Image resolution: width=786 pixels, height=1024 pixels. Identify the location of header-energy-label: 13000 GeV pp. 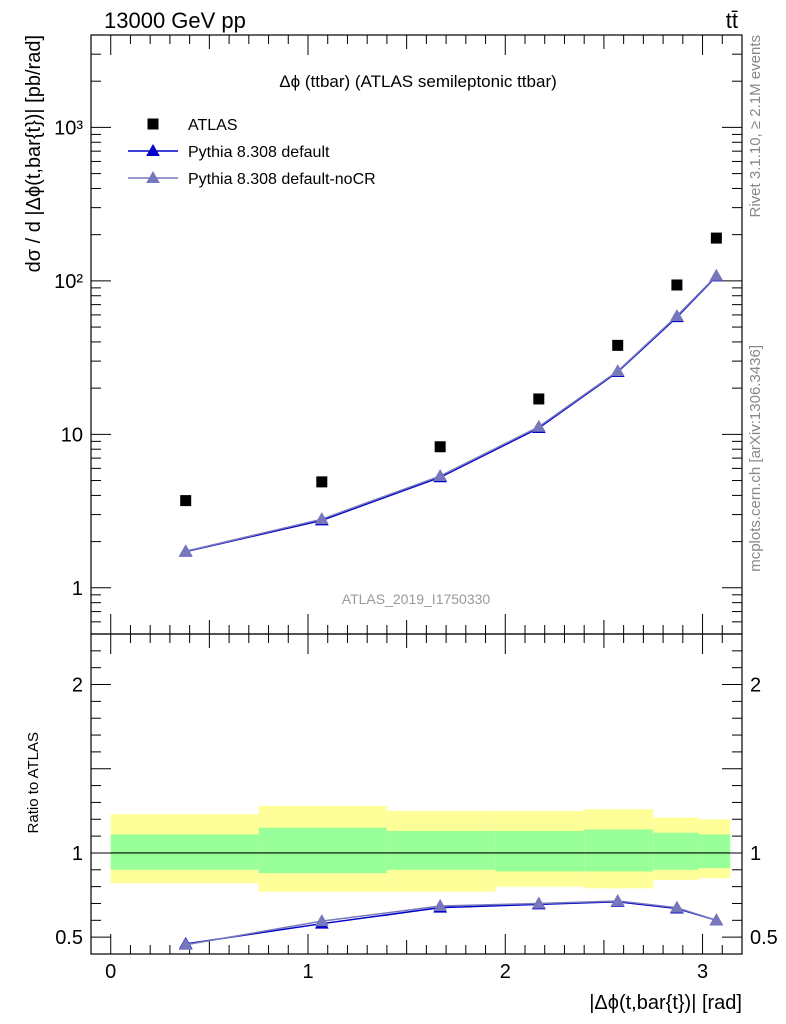
(175, 20).